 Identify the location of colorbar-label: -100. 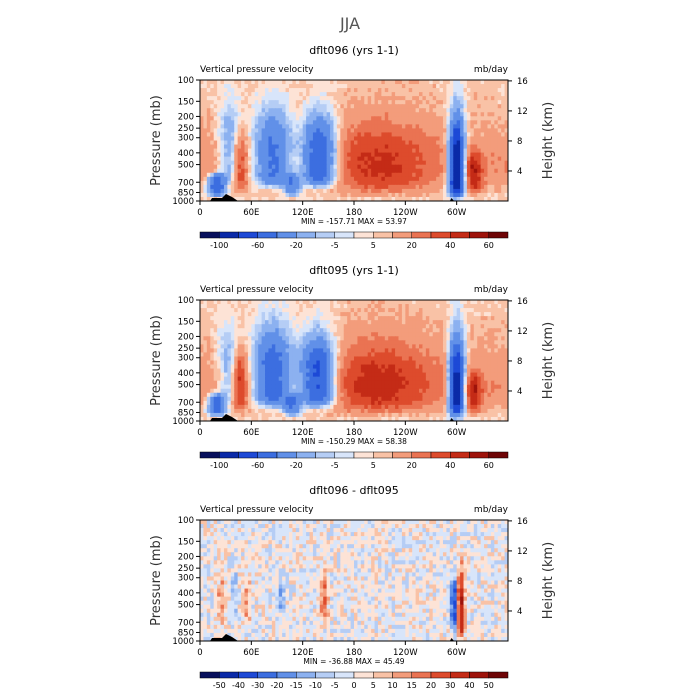
(219, 245).